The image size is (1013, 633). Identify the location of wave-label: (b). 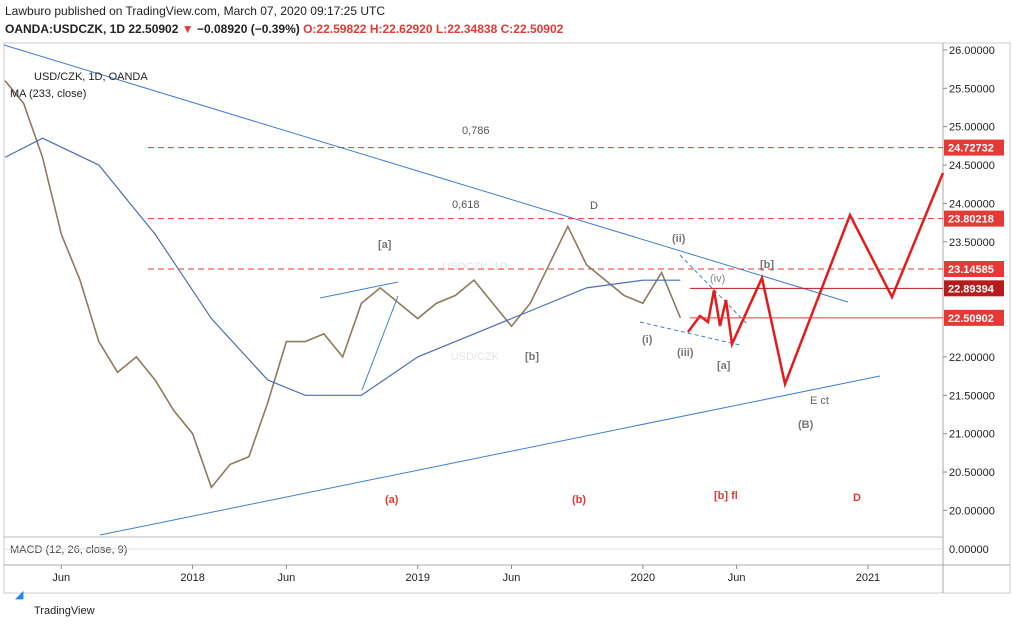
(579, 500).